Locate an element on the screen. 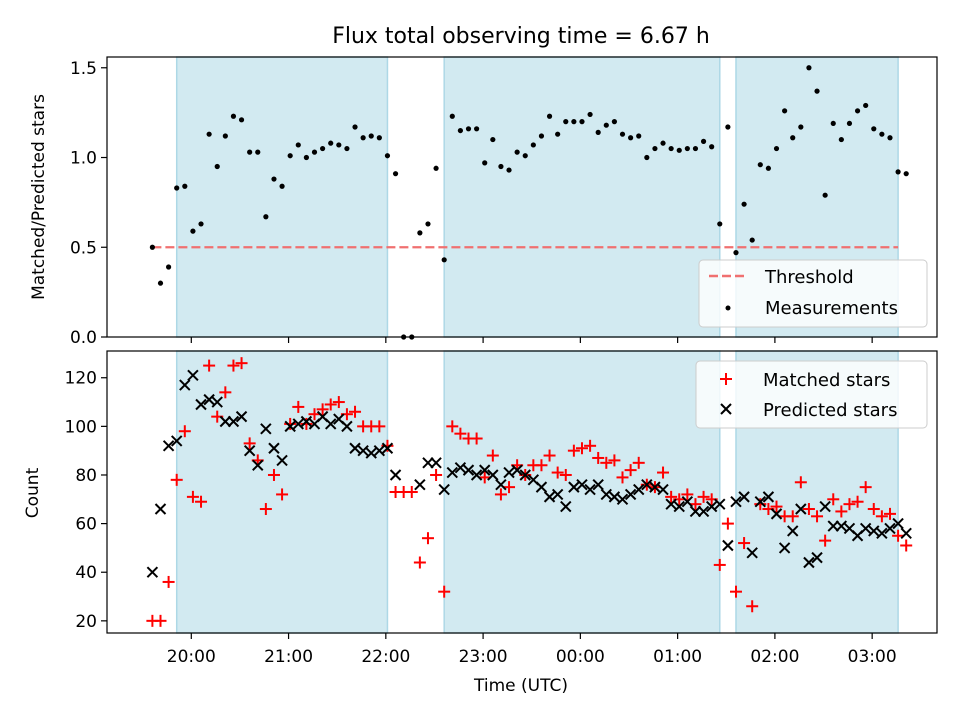 This screenshot has height=720, width=960. legend-matched-swatch is located at coordinates (726, 379).